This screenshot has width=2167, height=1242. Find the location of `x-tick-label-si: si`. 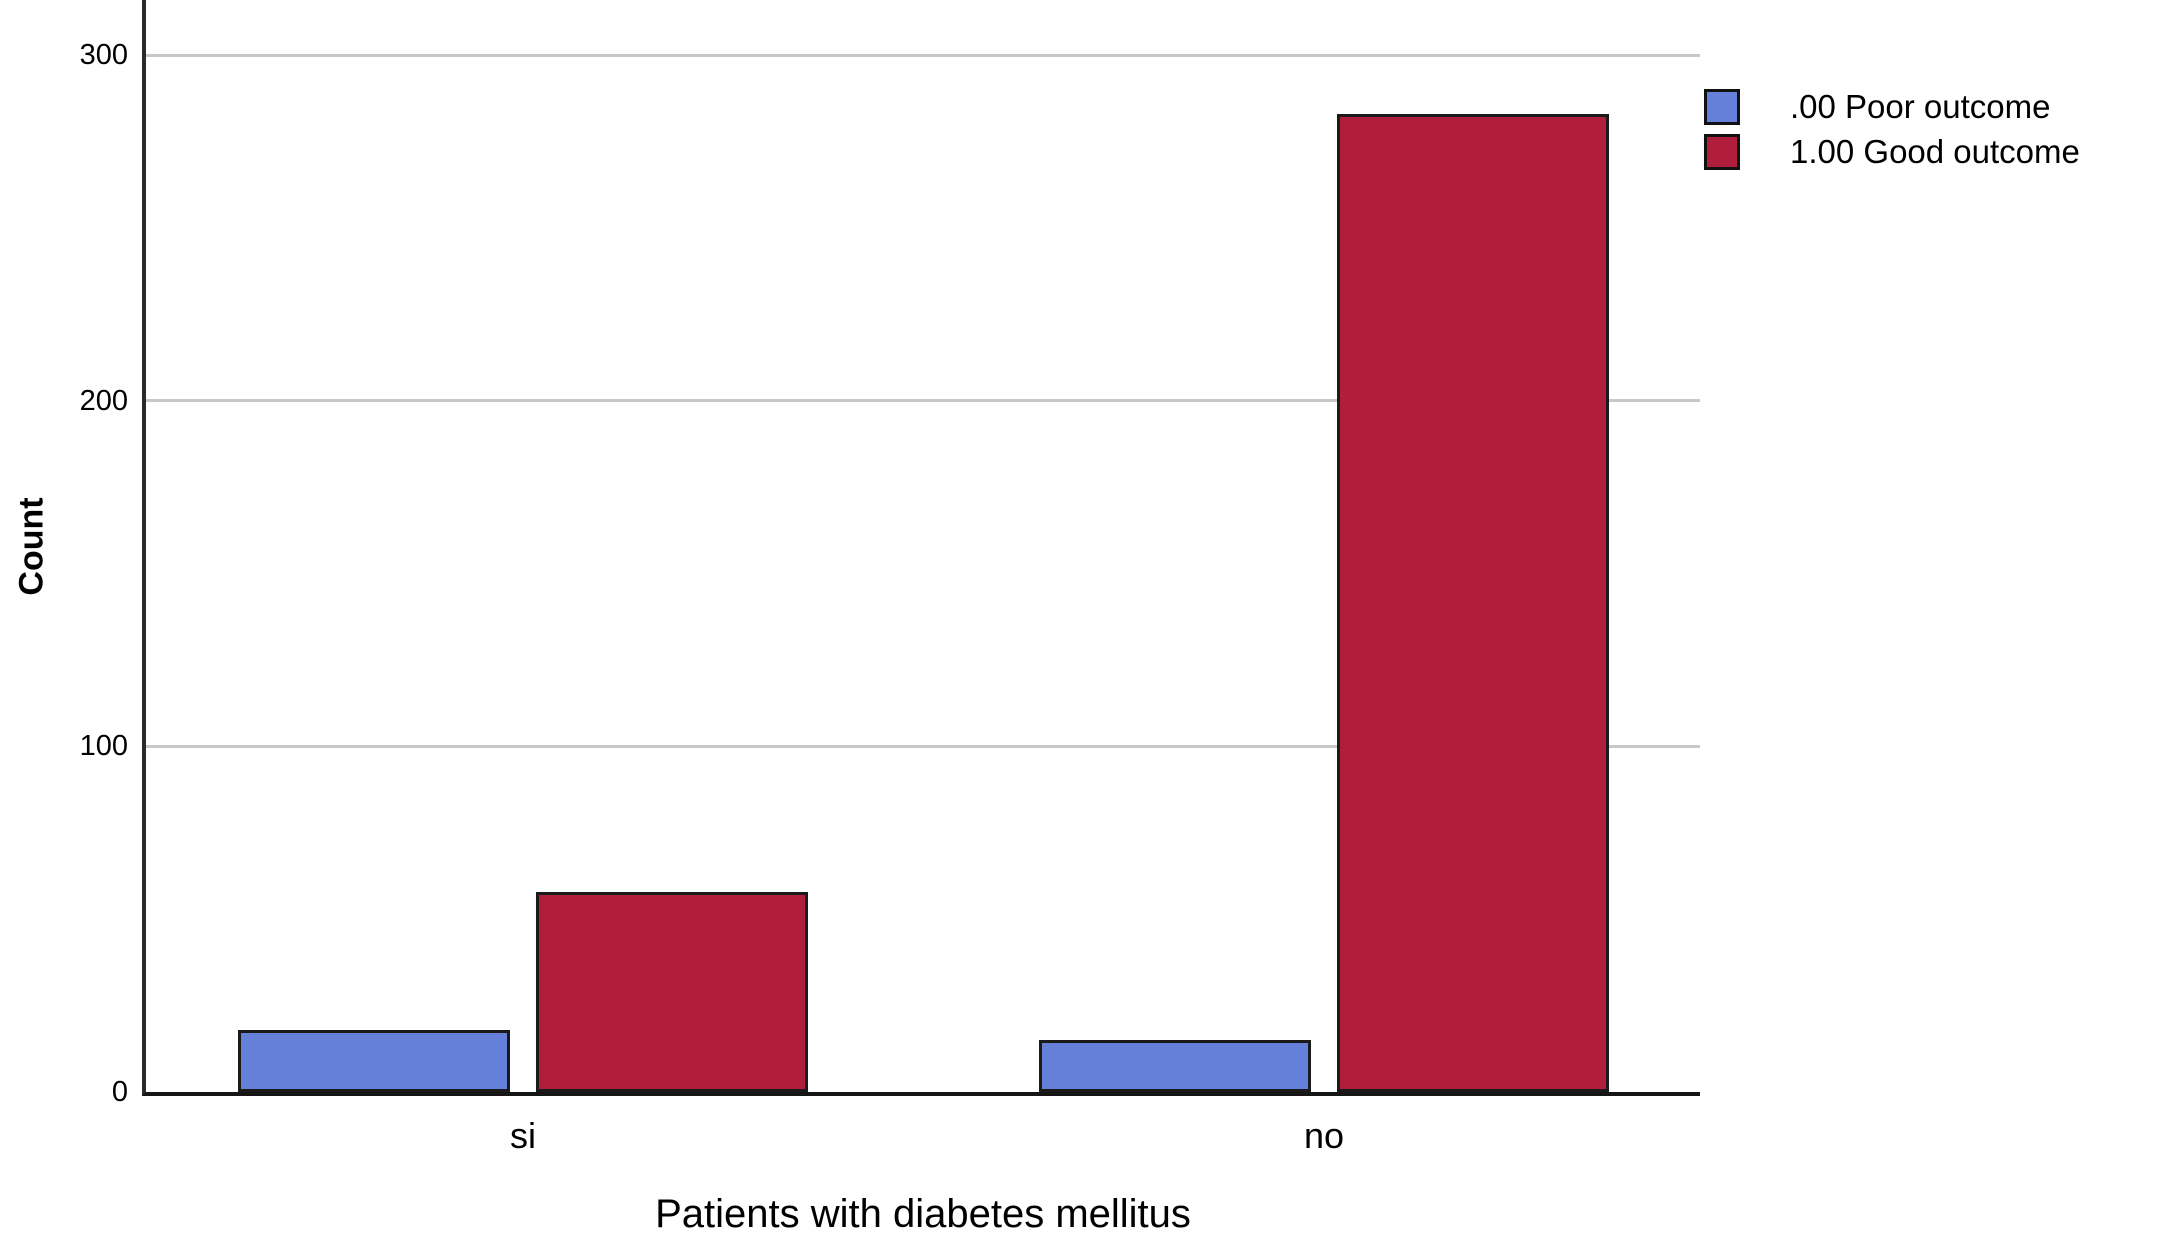

x-tick-label-si: si is located at coordinates (523, 1135).